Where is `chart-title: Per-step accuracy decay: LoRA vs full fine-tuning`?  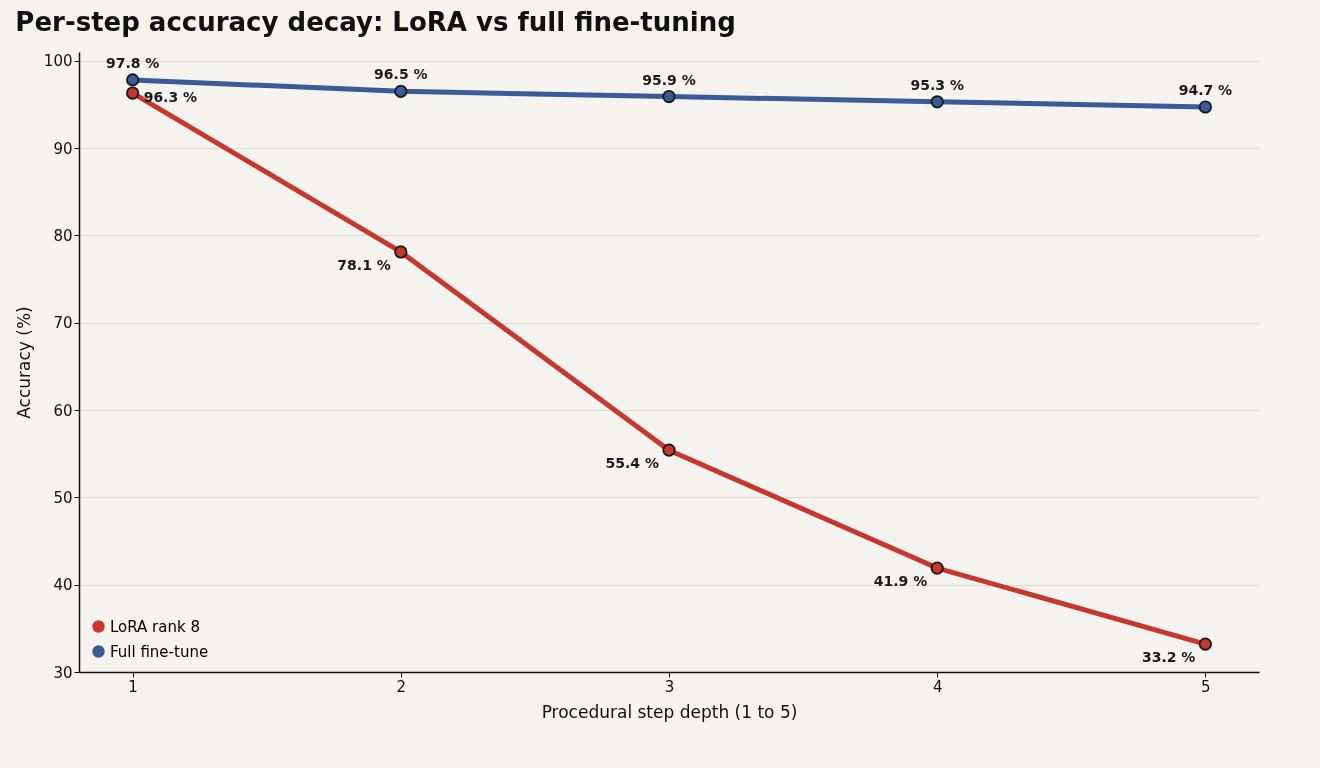
chart-title: Per-step accuracy decay: LoRA vs full fine-tuning is located at coordinates (375, 22).